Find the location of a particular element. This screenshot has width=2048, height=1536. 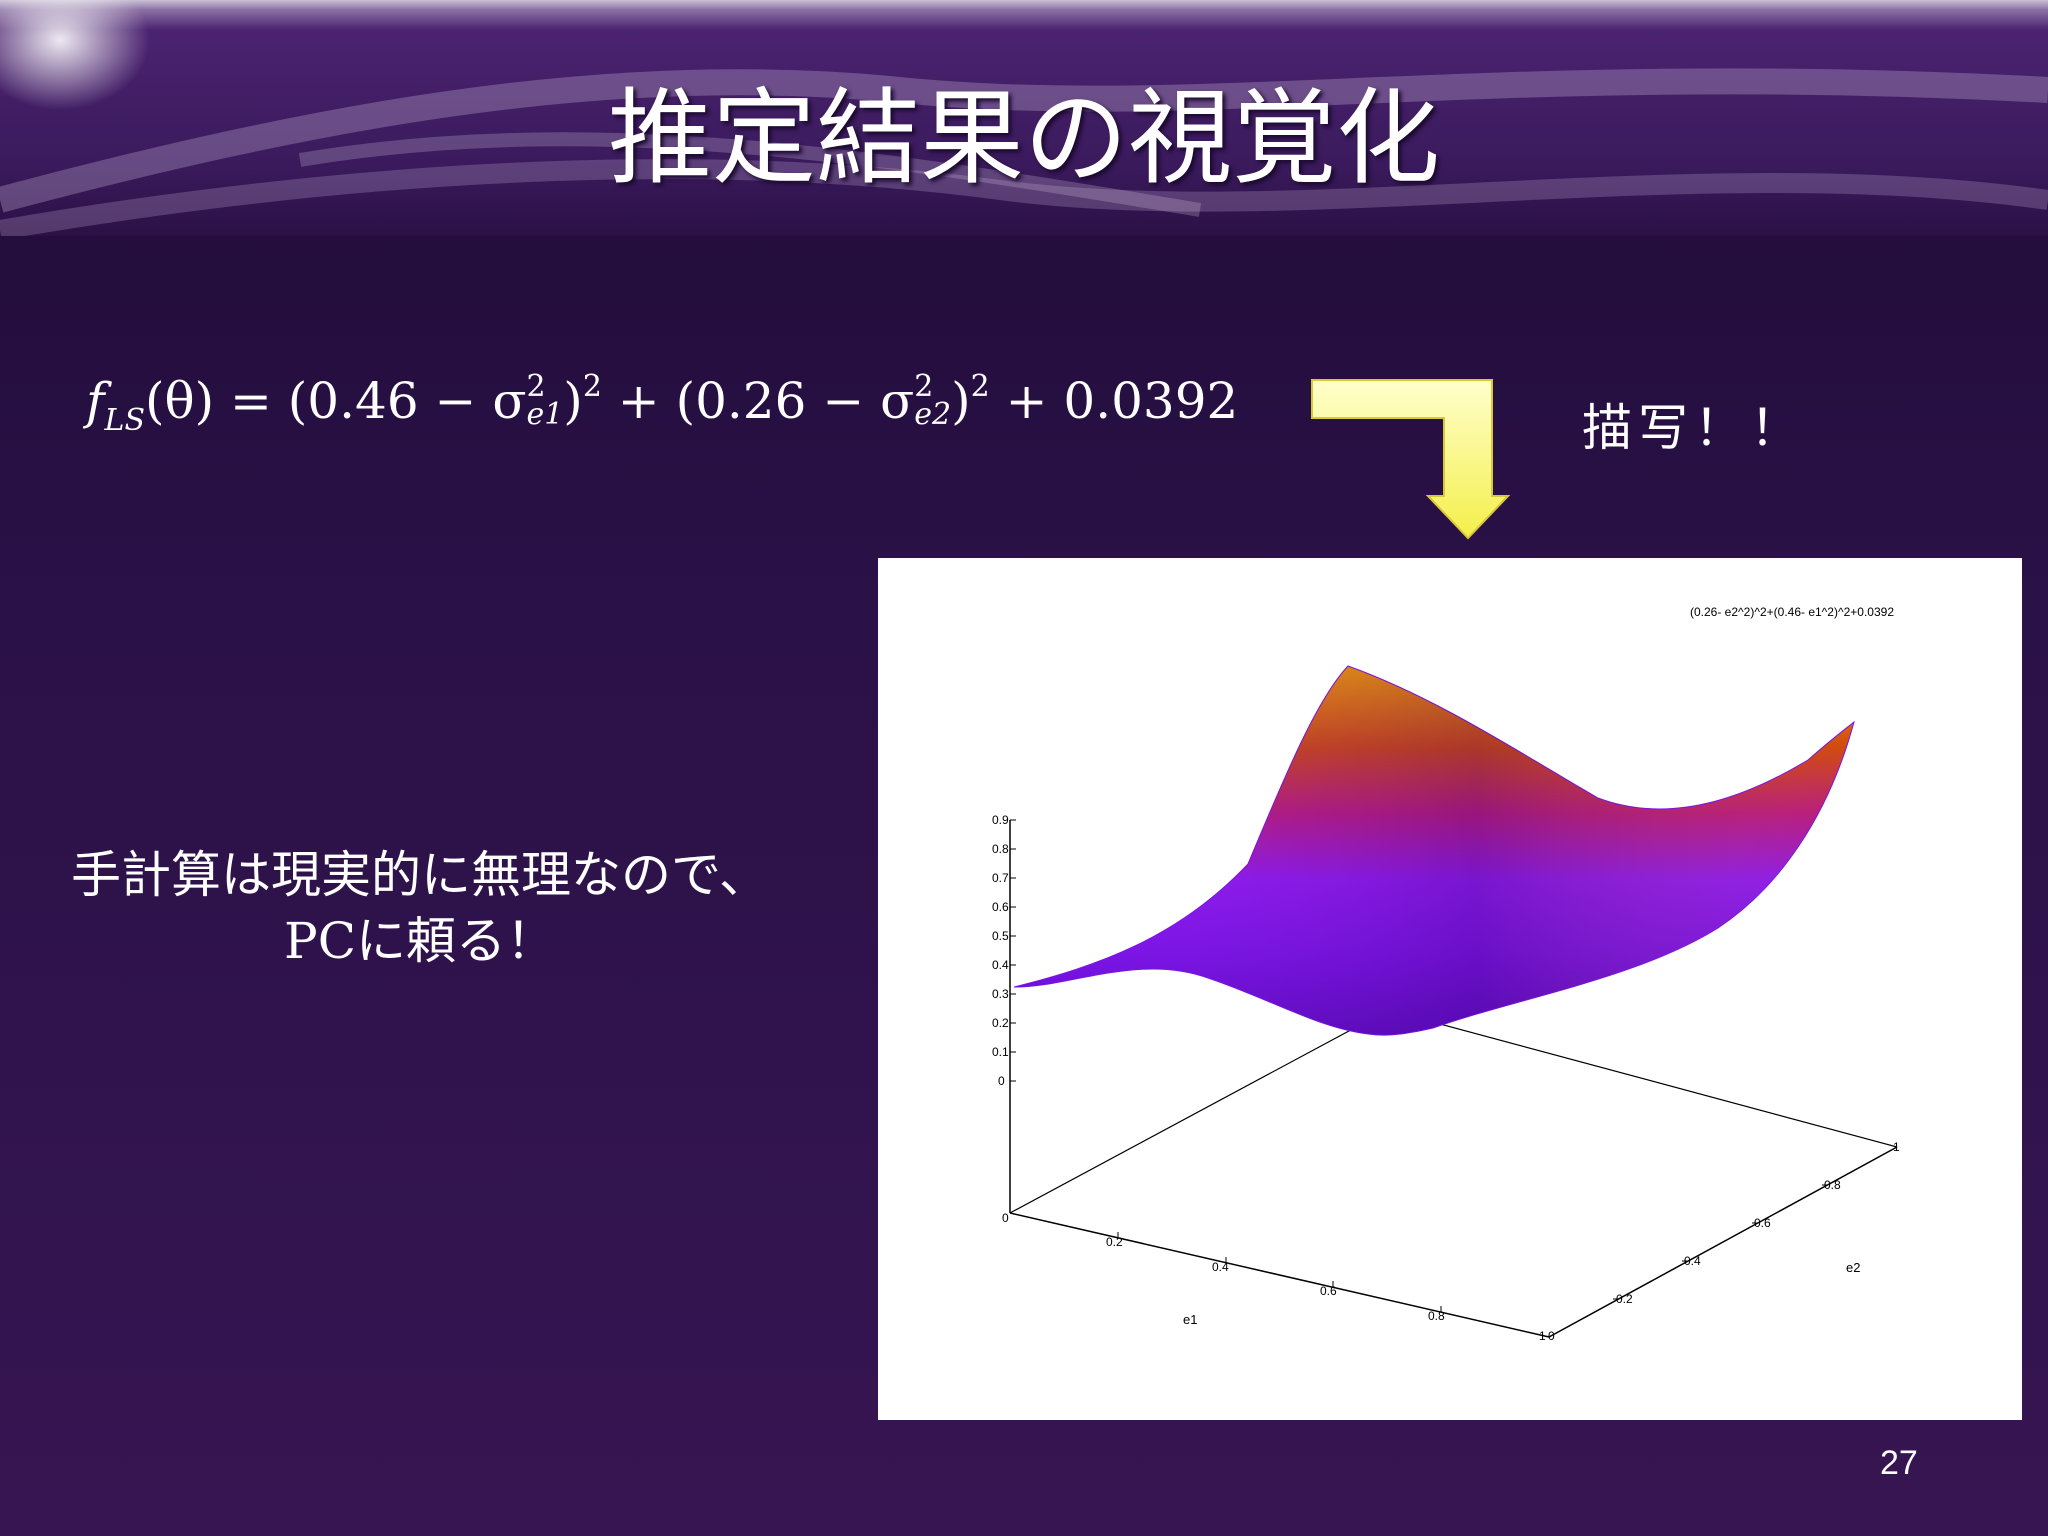

bent-arrow-icon is located at coordinates (1411, 459).